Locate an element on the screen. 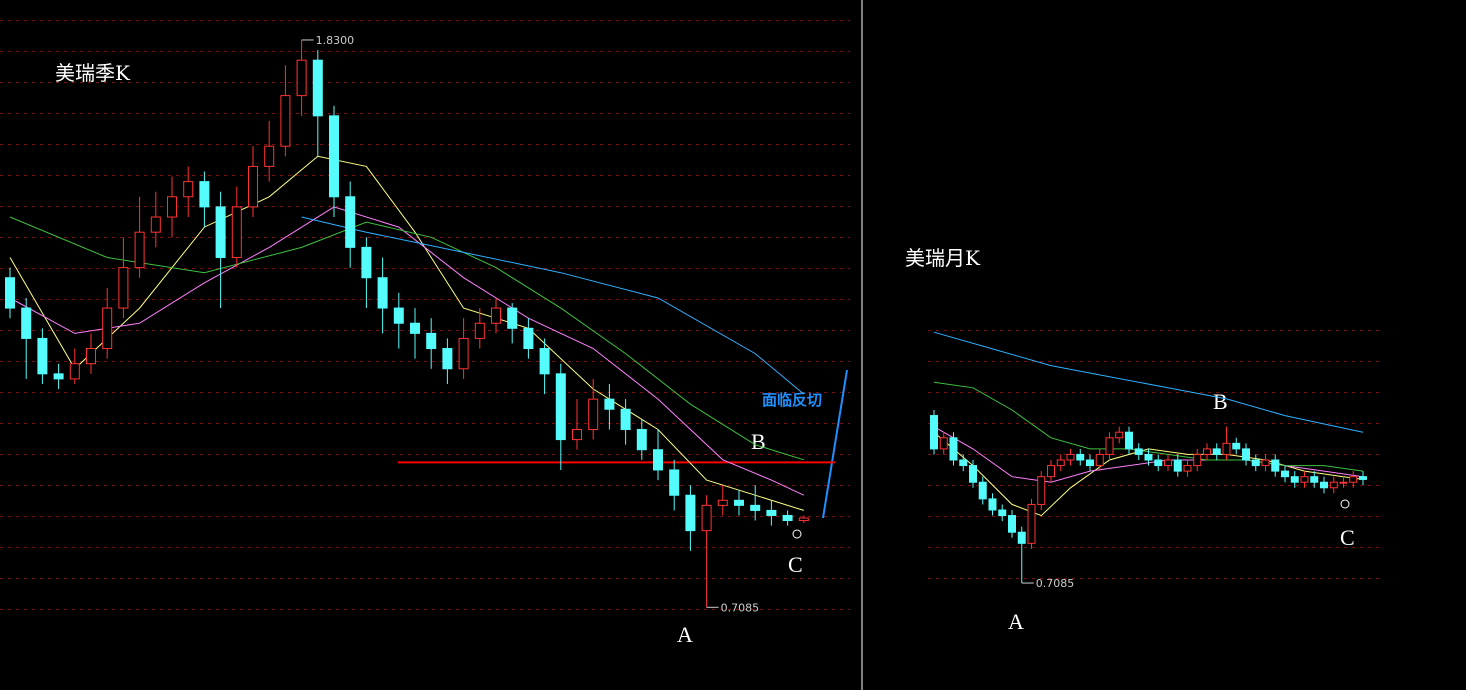 Image resolution: width=1466 pixels, height=690 pixels. high-label: 1.8300 is located at coordinates (335, 40).